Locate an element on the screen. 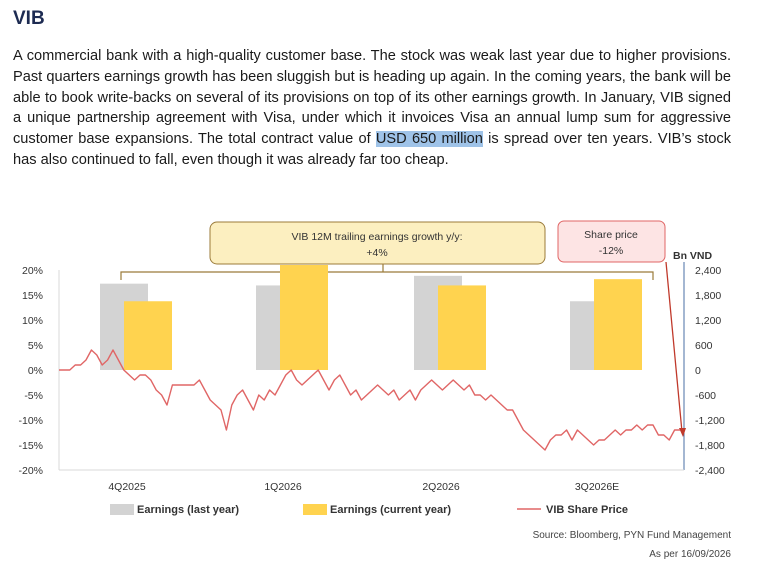 The height and width of the screenshot is (563, 765). left-axis-tick-label: -5% is located at coordinates (33, 396).